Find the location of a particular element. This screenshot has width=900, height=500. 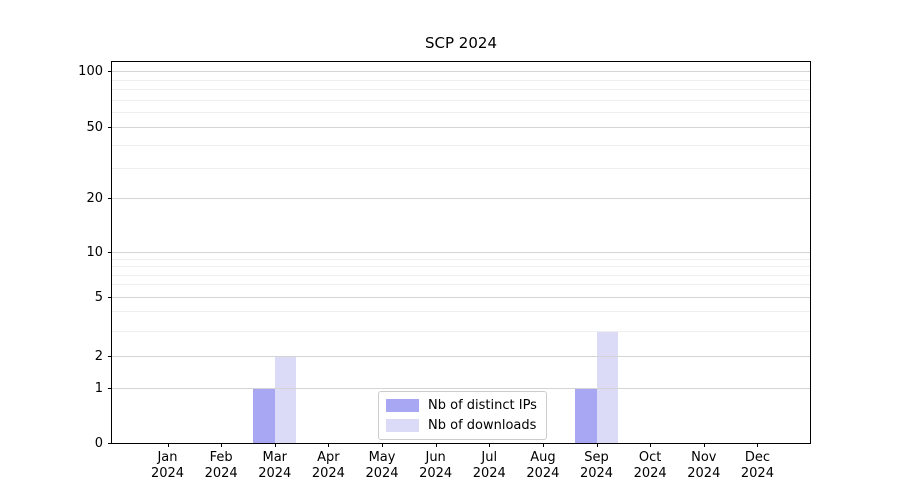

x-tick-month: Apr is located at coordinates (328, 457).